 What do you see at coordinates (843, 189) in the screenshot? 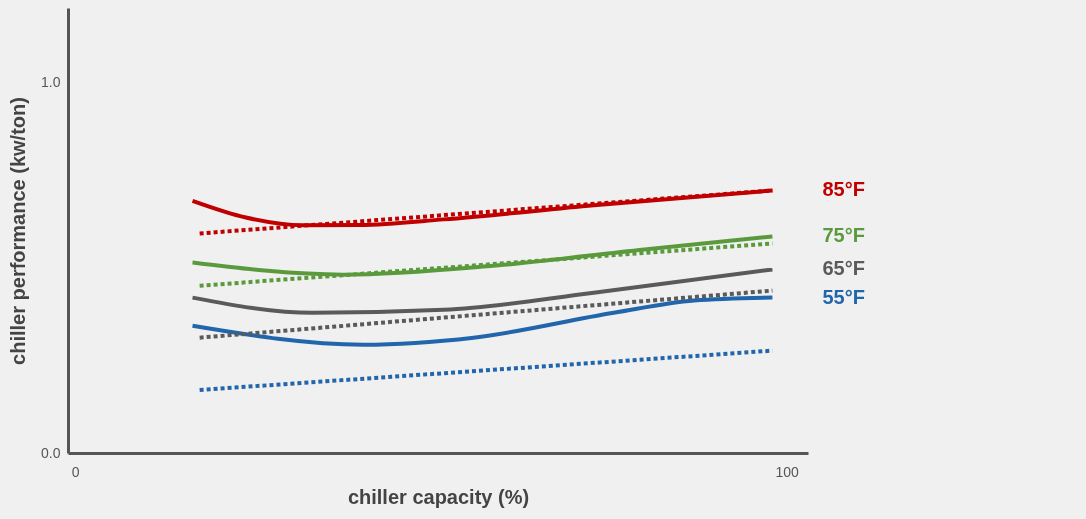
I see `text: 85°F` at bounding box center [843, 189].